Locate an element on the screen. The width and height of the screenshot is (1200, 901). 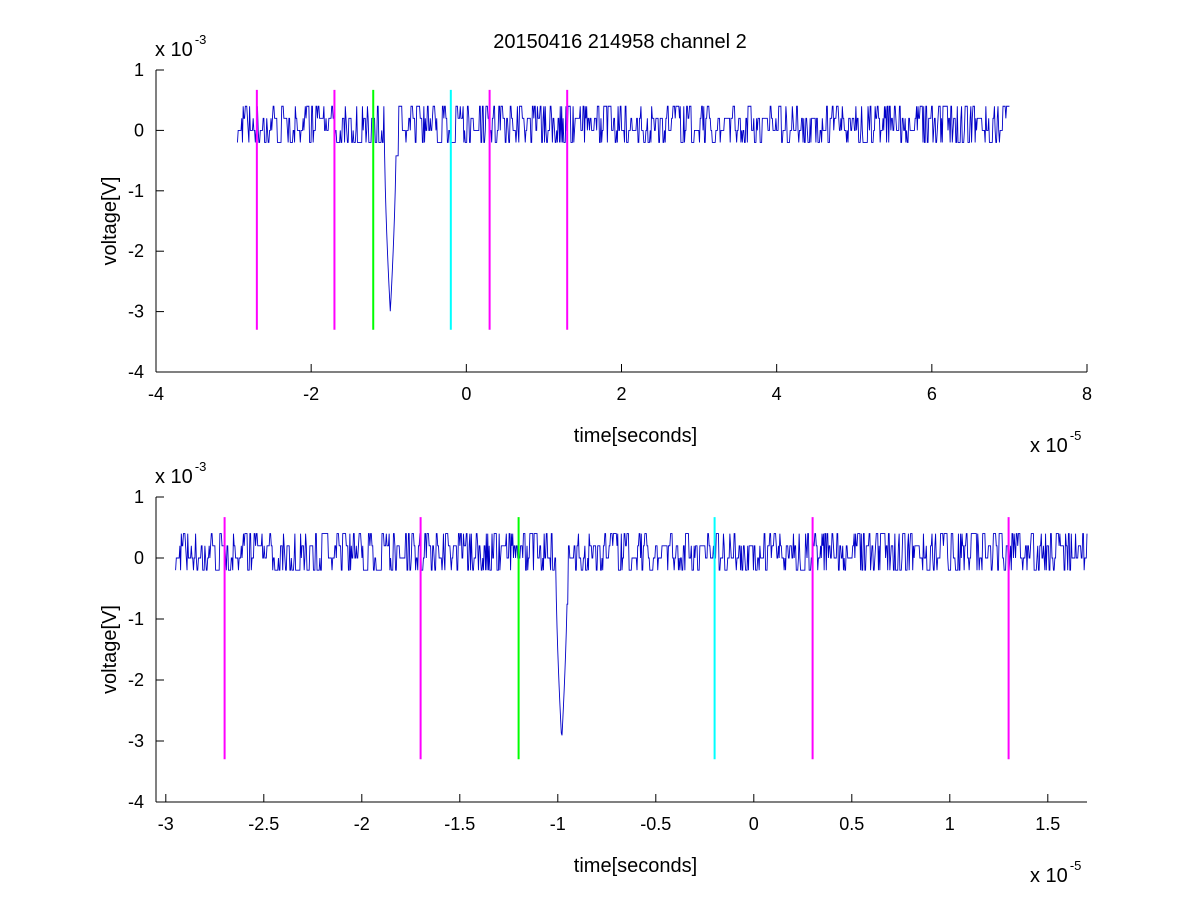
x-tick-label: 4 is located at coordinates (777, 394).